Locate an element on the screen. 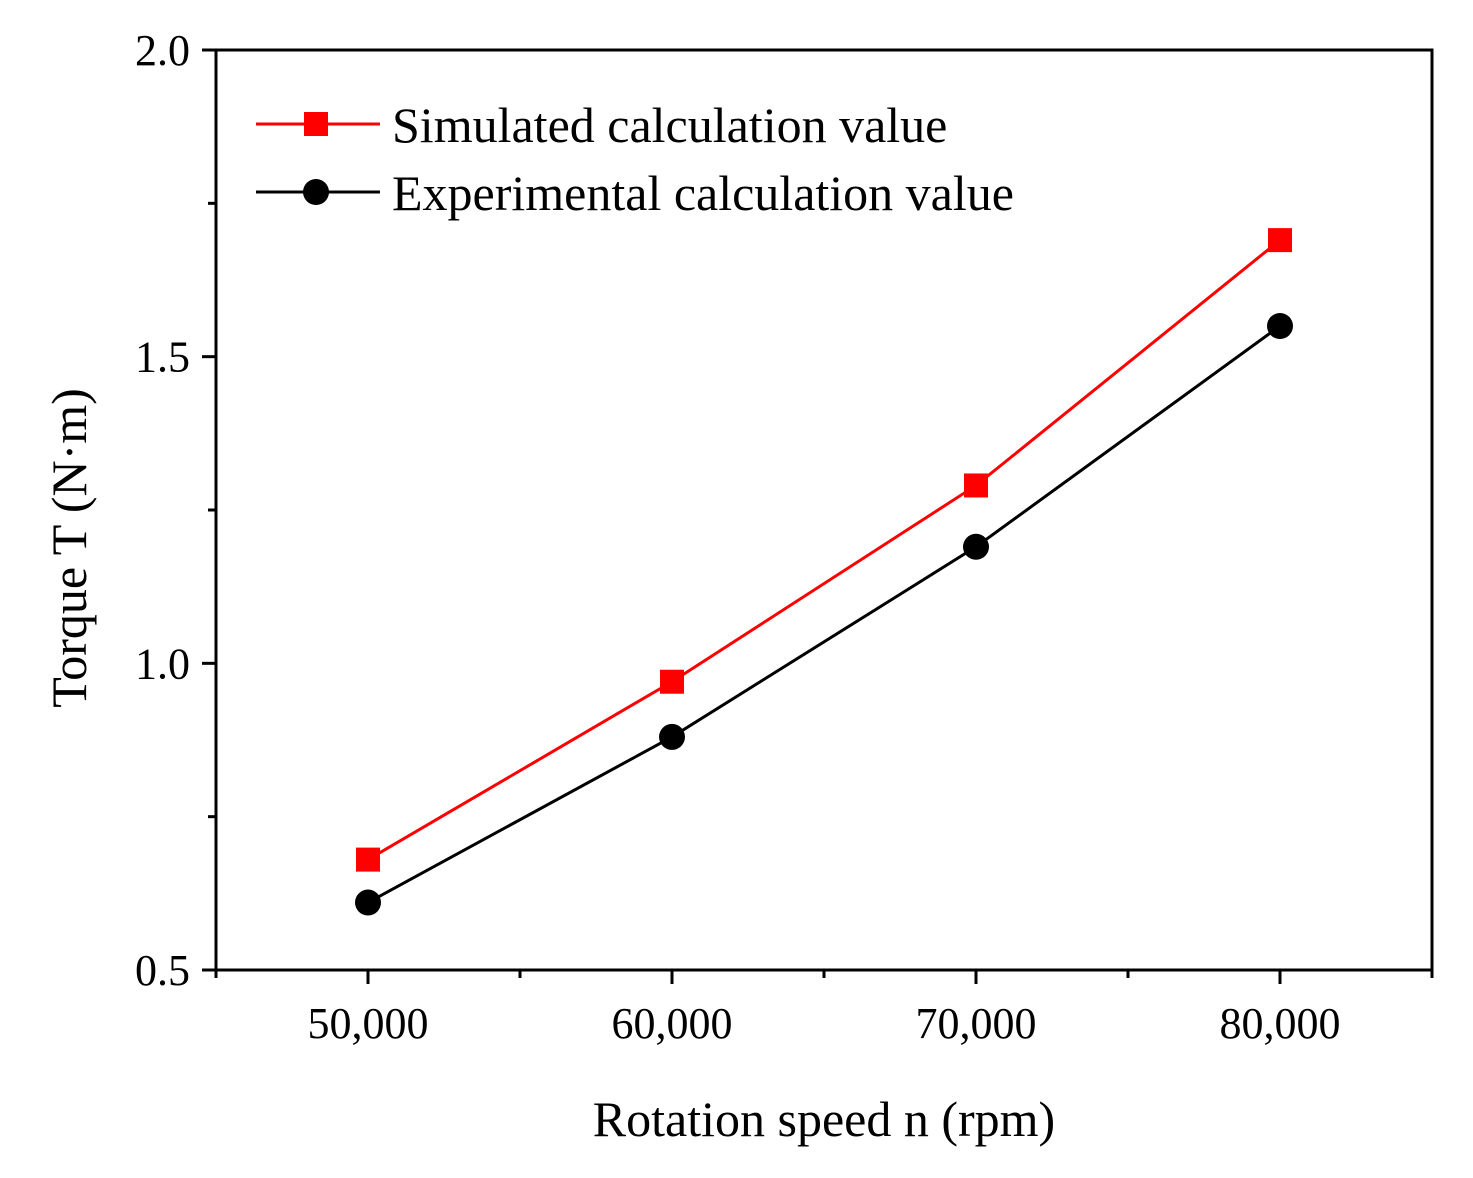 Image resolution: width=1473 pixels, height=1178 pixels. y-tick-label: 2.0 is located at coordinates (162, 50).